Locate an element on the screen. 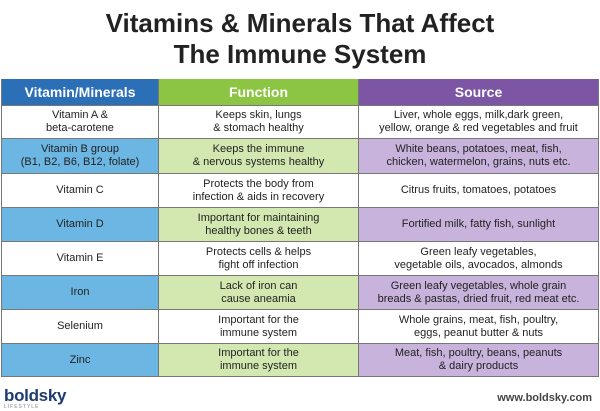 This screenshot has height=411, width=600. cell-vitamin: Selenium is located at coordinates (80, 327).